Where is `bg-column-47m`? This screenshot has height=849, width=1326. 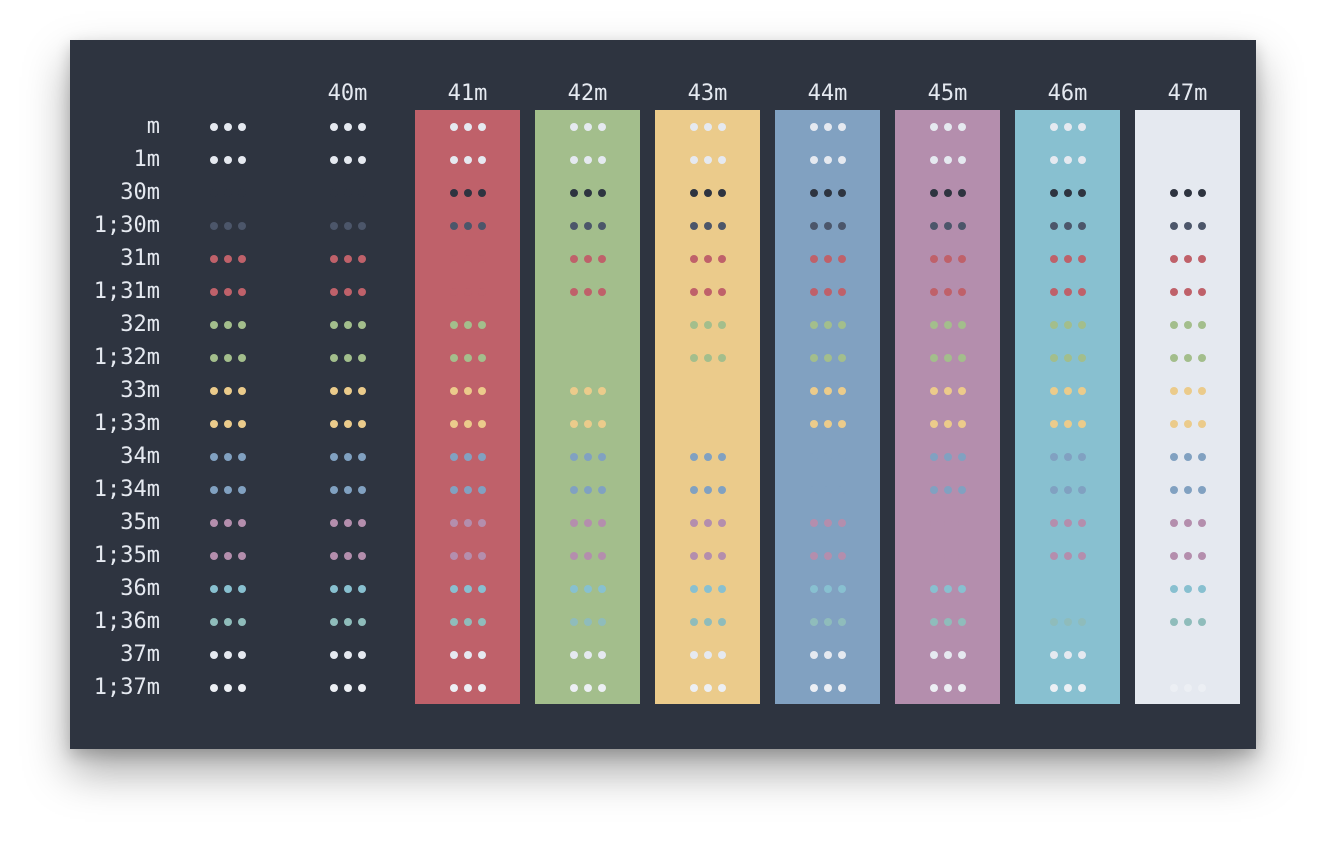
bg-column-47m is located at coordinates (1187, 407).